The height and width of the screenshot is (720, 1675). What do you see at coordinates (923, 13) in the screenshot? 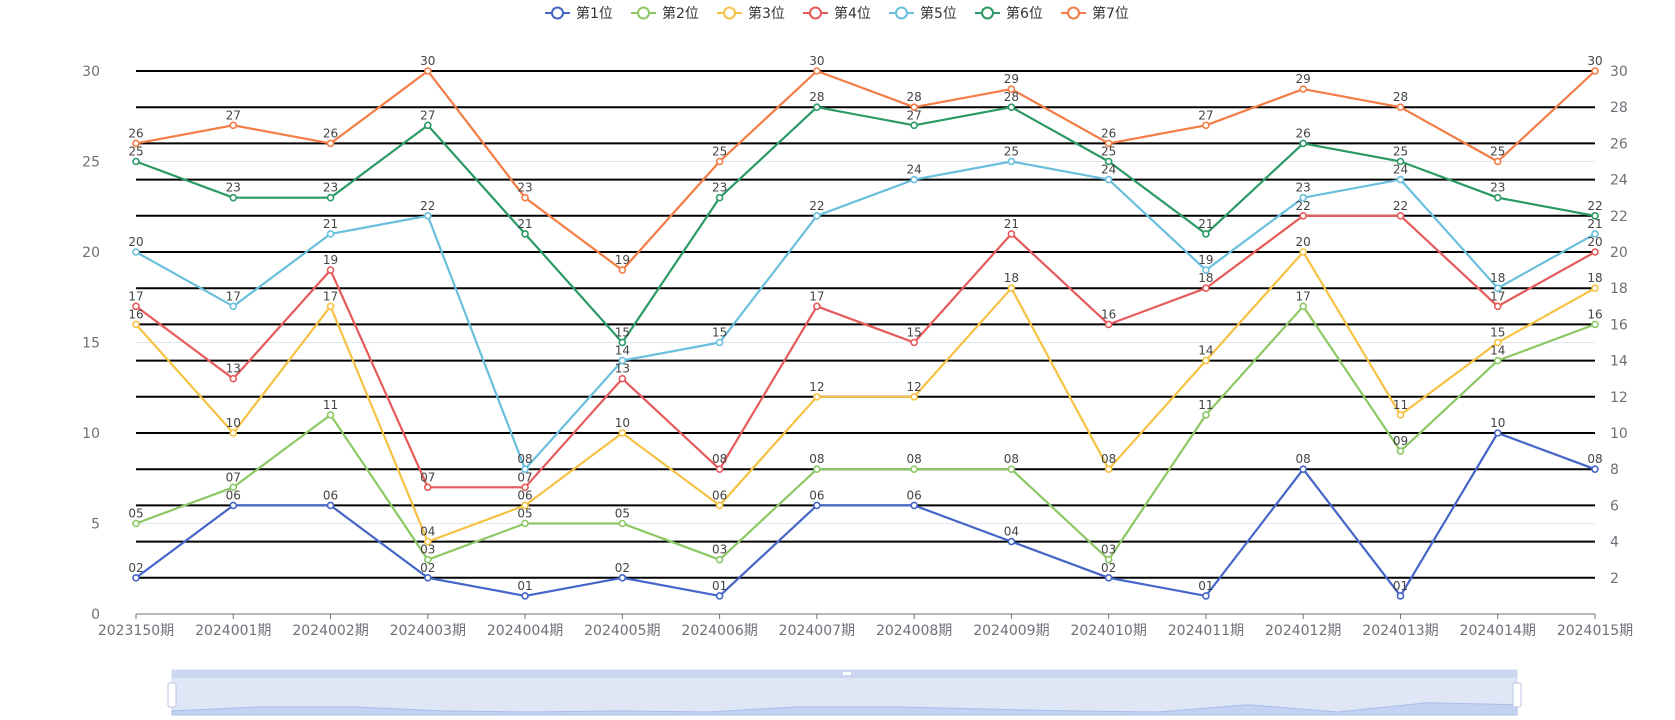
I see `legend-item: 第5位` at bounding box center [923, 13].